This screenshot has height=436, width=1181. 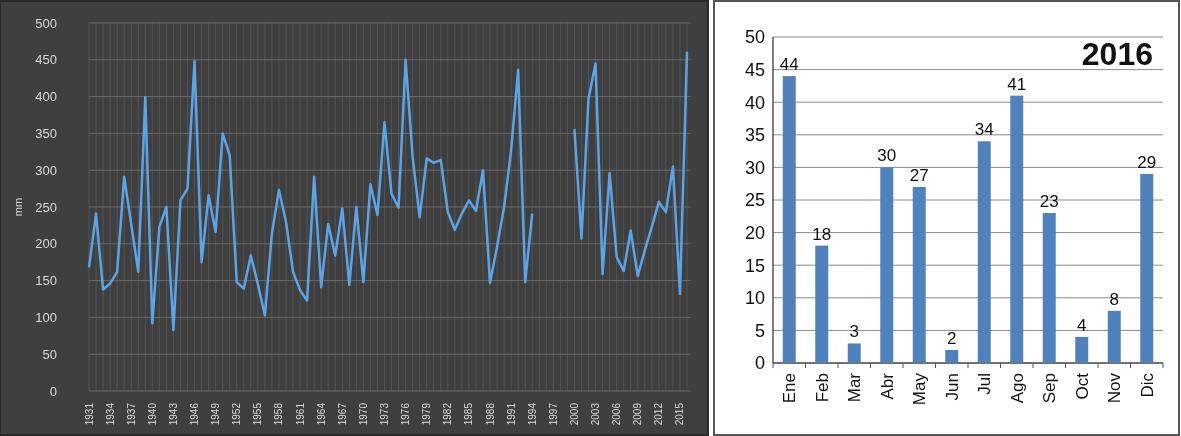 What do you see at coordinates (110, 414) in the screenshot?
I see `x-tick-label: 1934` at bounding box center [110, 414].